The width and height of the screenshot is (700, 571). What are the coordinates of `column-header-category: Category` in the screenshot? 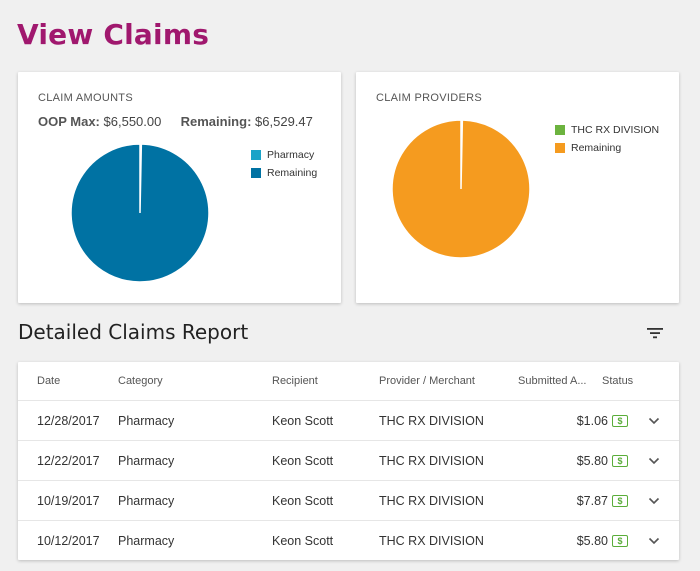 It's located at (140, 381).